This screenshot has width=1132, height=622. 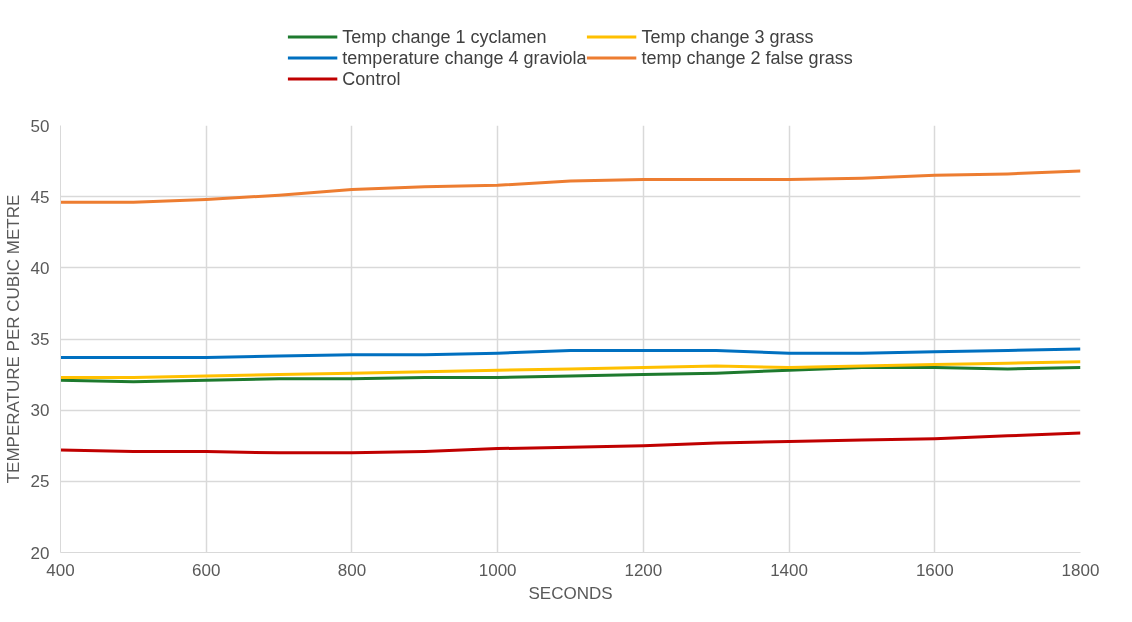 I want to click on x-tick-label: 1000, so click(x=497, y=570).